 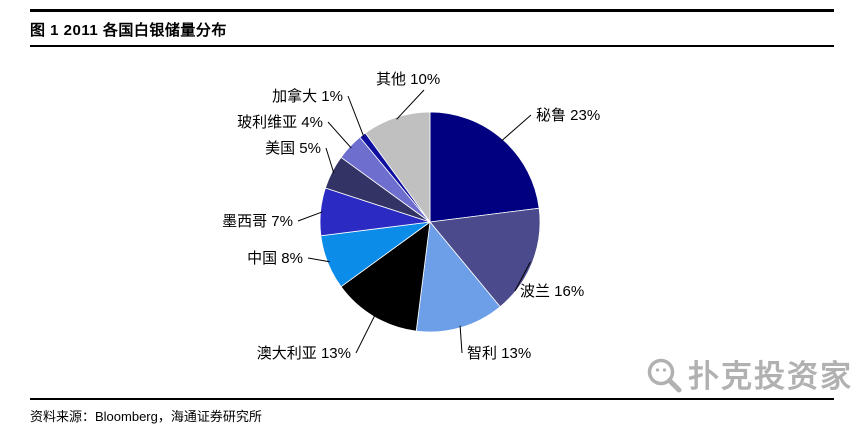 I want to click on watermark: 扑克投资家, so click(x=747, y=377).